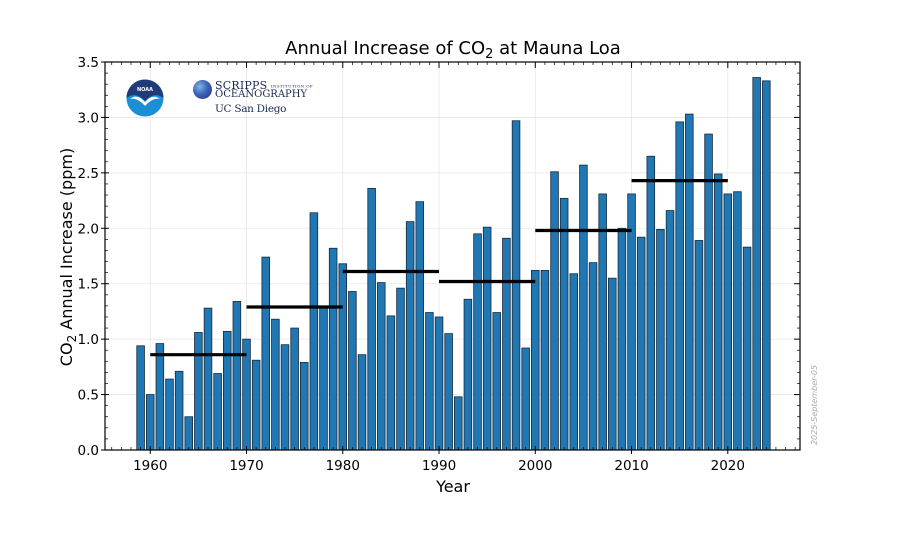 The height and width of the screenshot is (540, 900). What do you see at coordinates (535, 466) in the screenshot?
I see `x-tick-label: 2000` at bounding box center [535, 466].